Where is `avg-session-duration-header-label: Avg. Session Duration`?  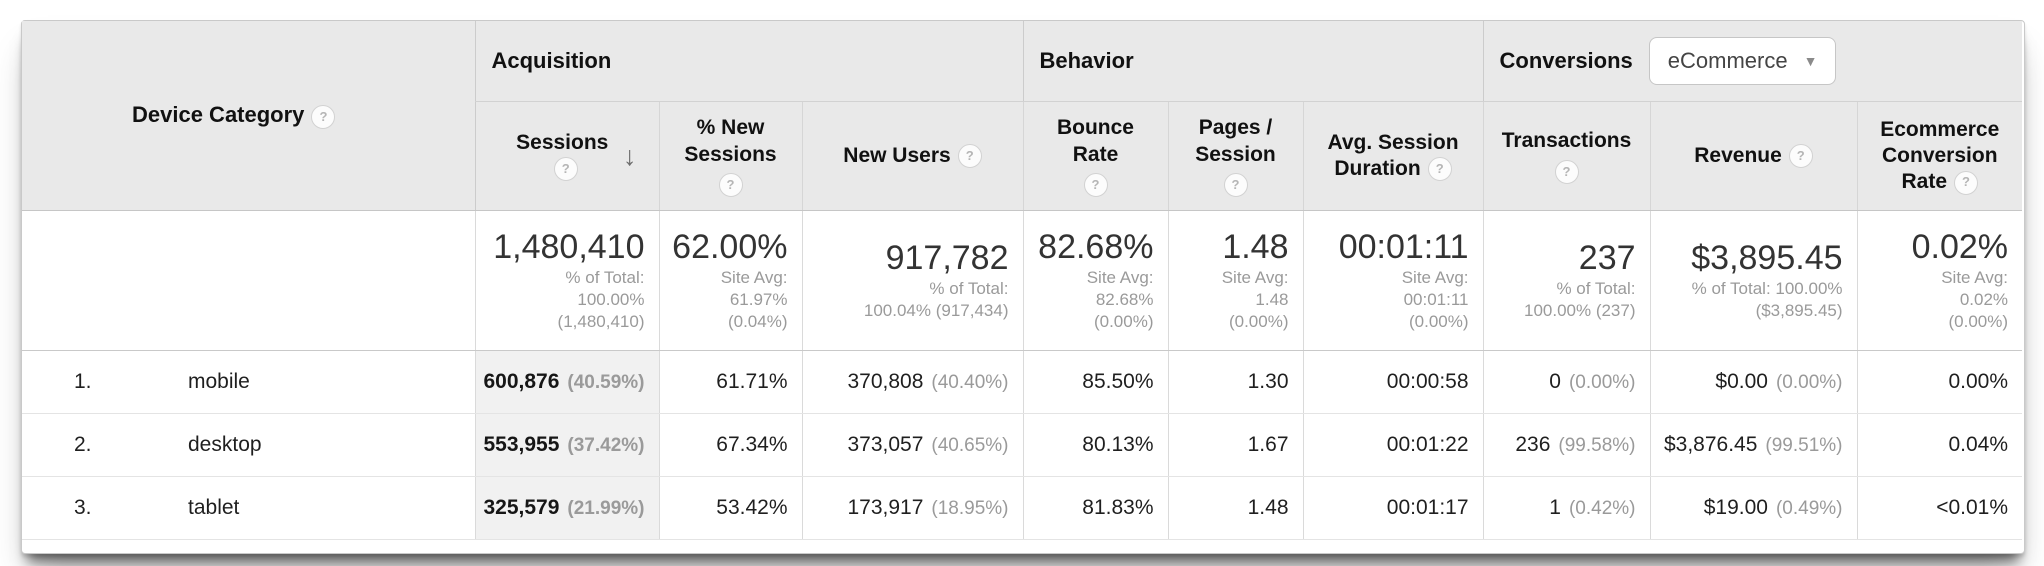
avg-session-duration-header-label: Avg. Session Duration is located at coordinates (1393, 155).